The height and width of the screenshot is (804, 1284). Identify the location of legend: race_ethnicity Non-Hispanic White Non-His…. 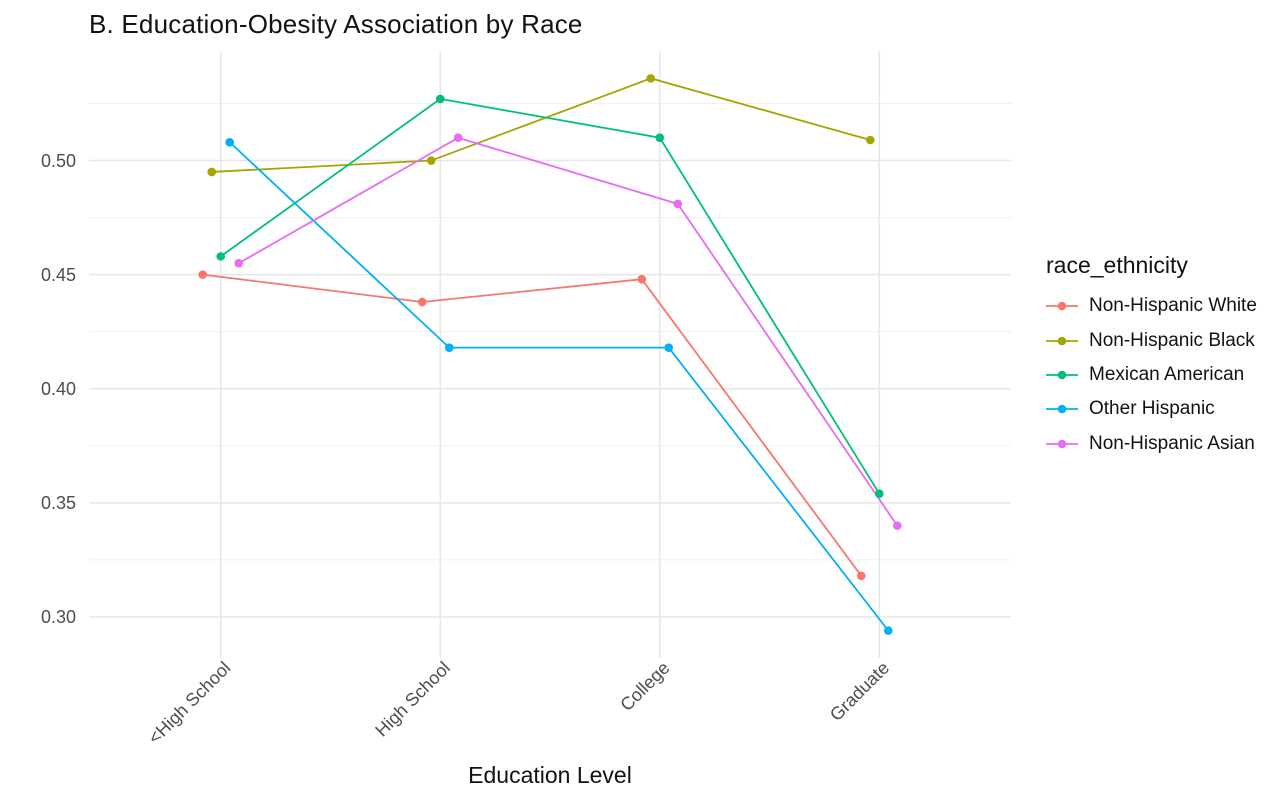
(1150, 356).